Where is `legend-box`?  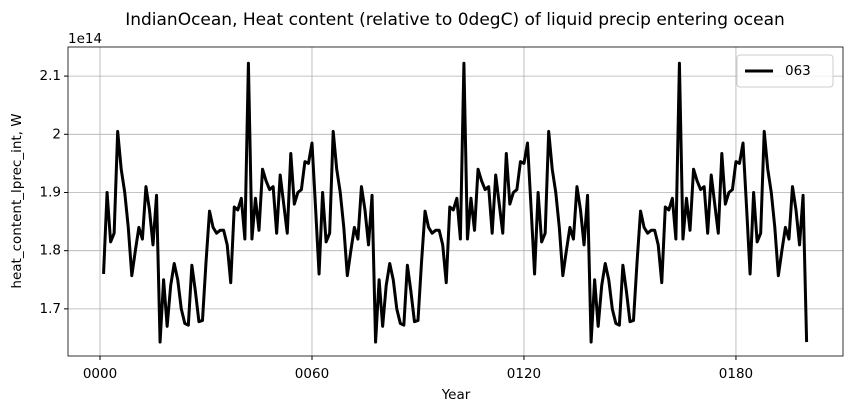 legend-box is located at coordinates (785, 71).